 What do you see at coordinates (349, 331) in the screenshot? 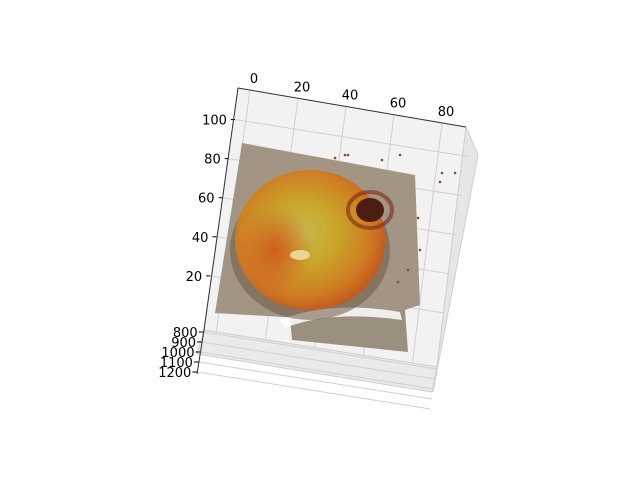
I see `table-surface-lower` at bounding box center [349, 331].